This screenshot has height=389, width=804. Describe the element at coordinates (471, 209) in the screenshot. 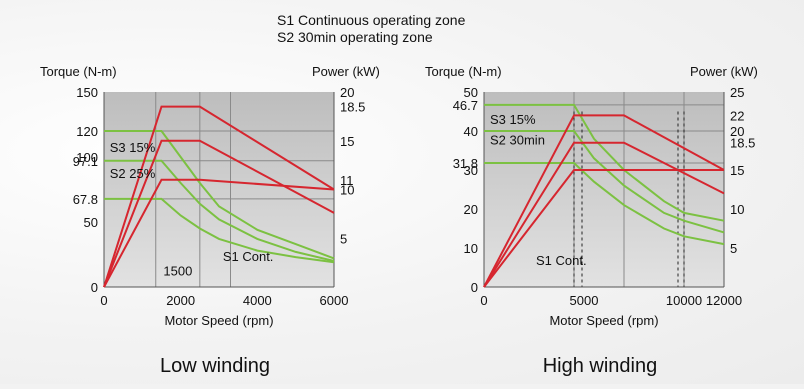

I see `left-tick-label: 20` at that location.